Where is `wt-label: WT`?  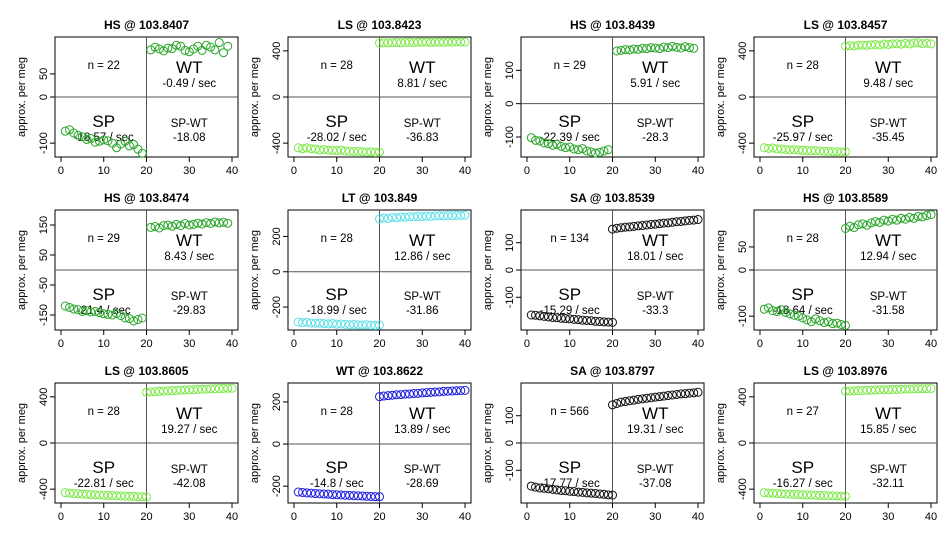 wt-label: WT is located at coordinates (189, 240).